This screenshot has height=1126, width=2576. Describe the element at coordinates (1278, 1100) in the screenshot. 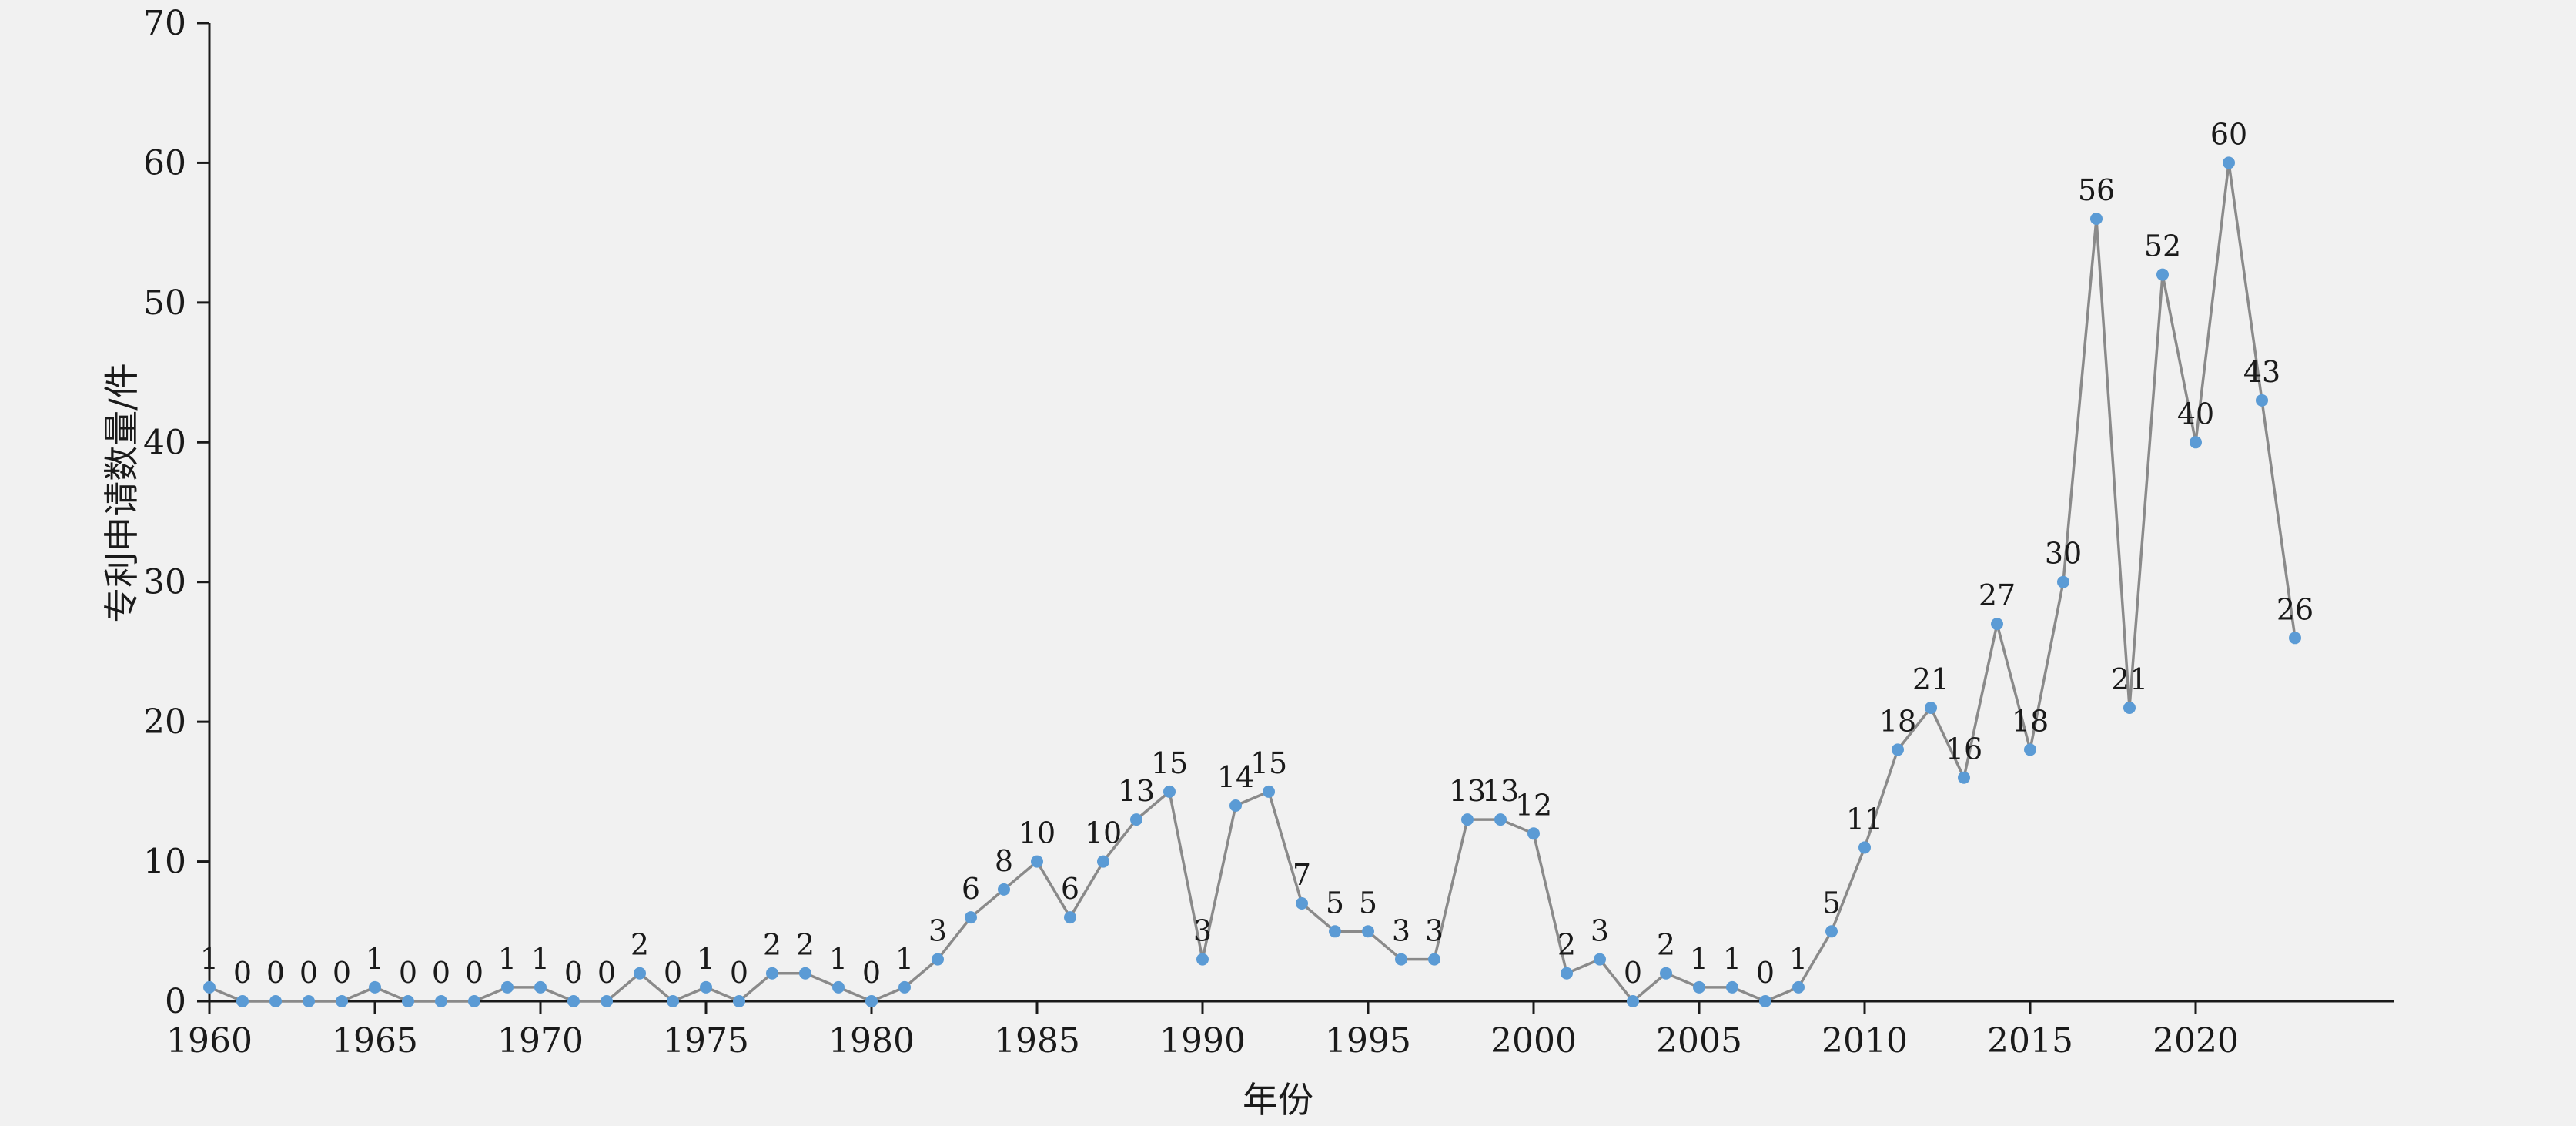

I see `x-axis-title: 年份` at that location.